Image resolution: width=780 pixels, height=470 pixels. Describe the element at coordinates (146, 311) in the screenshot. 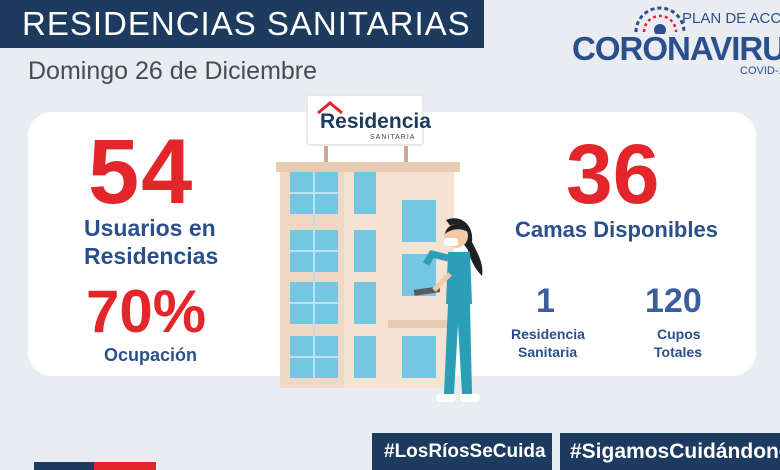

I see `occupancy-value: 70%` at that location.